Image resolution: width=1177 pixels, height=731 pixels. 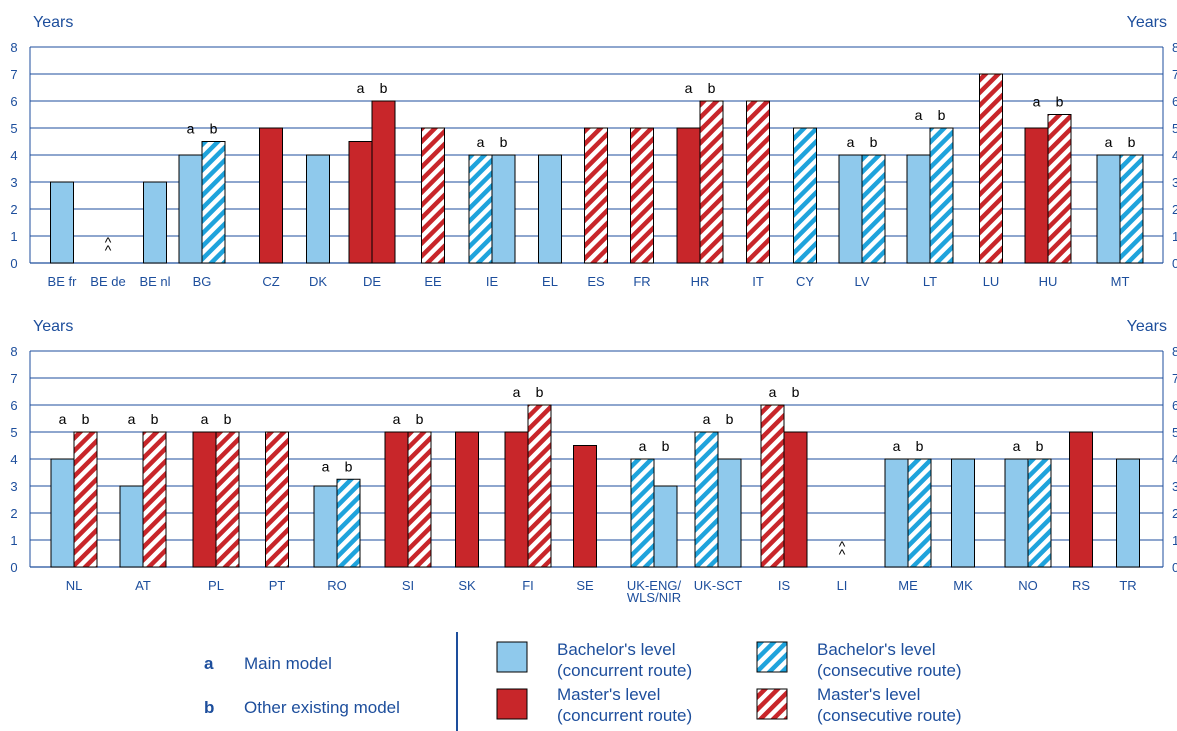 What do you see at coordinates (512, 704) in the screenshot?
I see `legend-swatch-master-concurrent` at bounding box center [512, 704].